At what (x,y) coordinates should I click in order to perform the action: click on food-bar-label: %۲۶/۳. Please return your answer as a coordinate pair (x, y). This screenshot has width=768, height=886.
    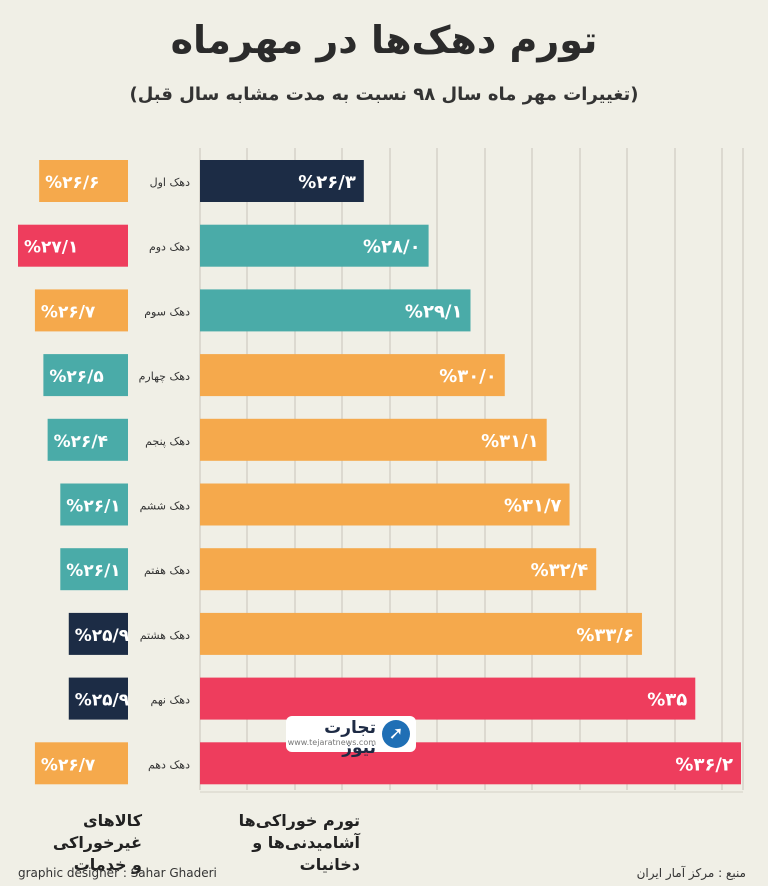
    Looking at the image, I should click on (327, 182).